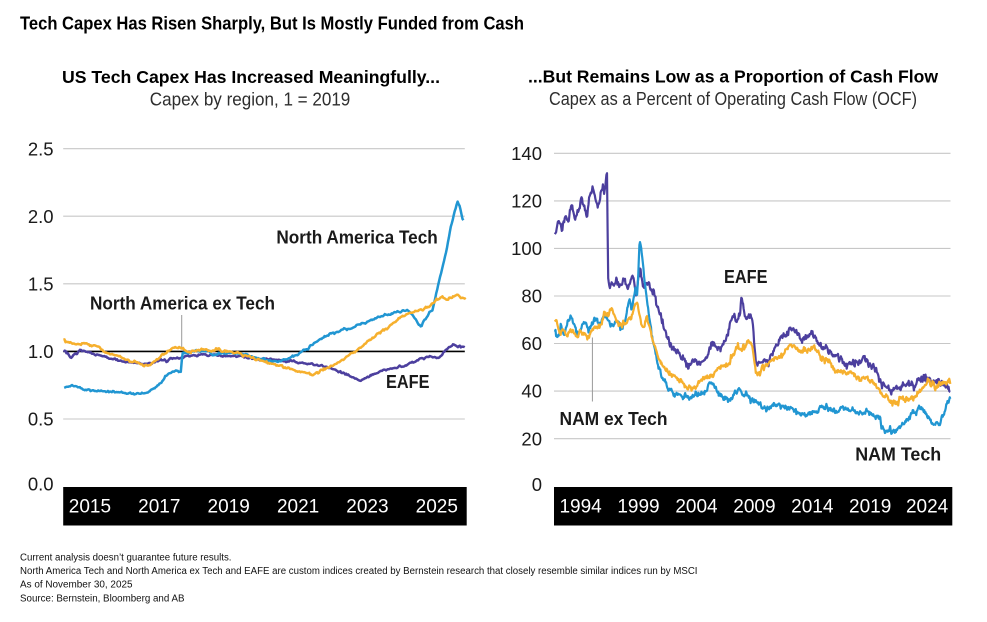 Image resolution: width=987 pixels, height=622 pixels. I want to click on svg-text: 0.5, so click(41, 419).